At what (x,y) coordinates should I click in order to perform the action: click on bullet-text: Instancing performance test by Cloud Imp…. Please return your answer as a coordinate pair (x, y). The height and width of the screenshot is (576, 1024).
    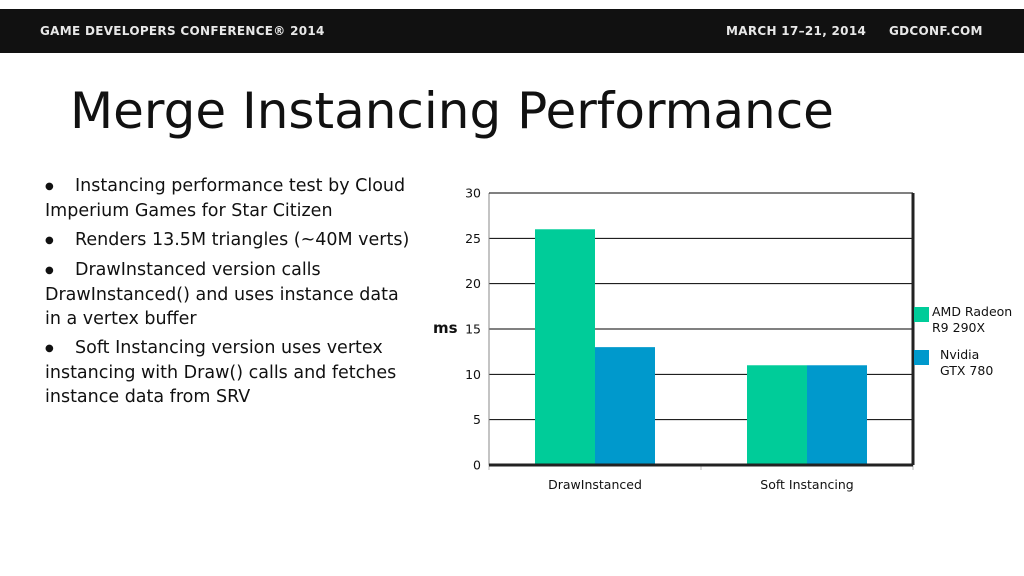
    Looking at the image, I should click on (225, 198).